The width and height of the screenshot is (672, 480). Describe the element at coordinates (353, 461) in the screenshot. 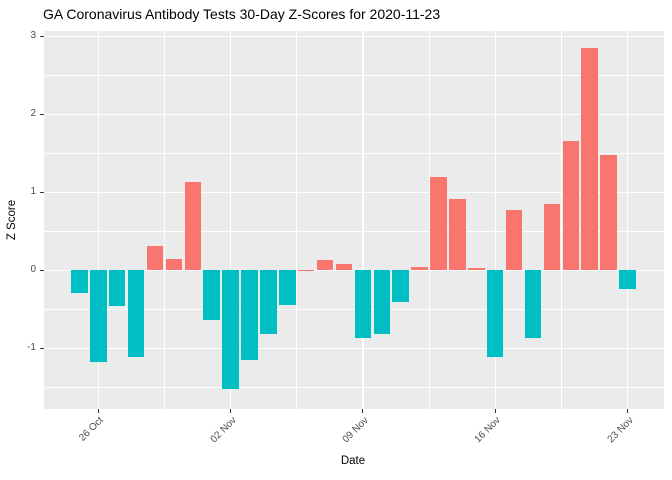

I see `x-axis-title: Date` at that location.